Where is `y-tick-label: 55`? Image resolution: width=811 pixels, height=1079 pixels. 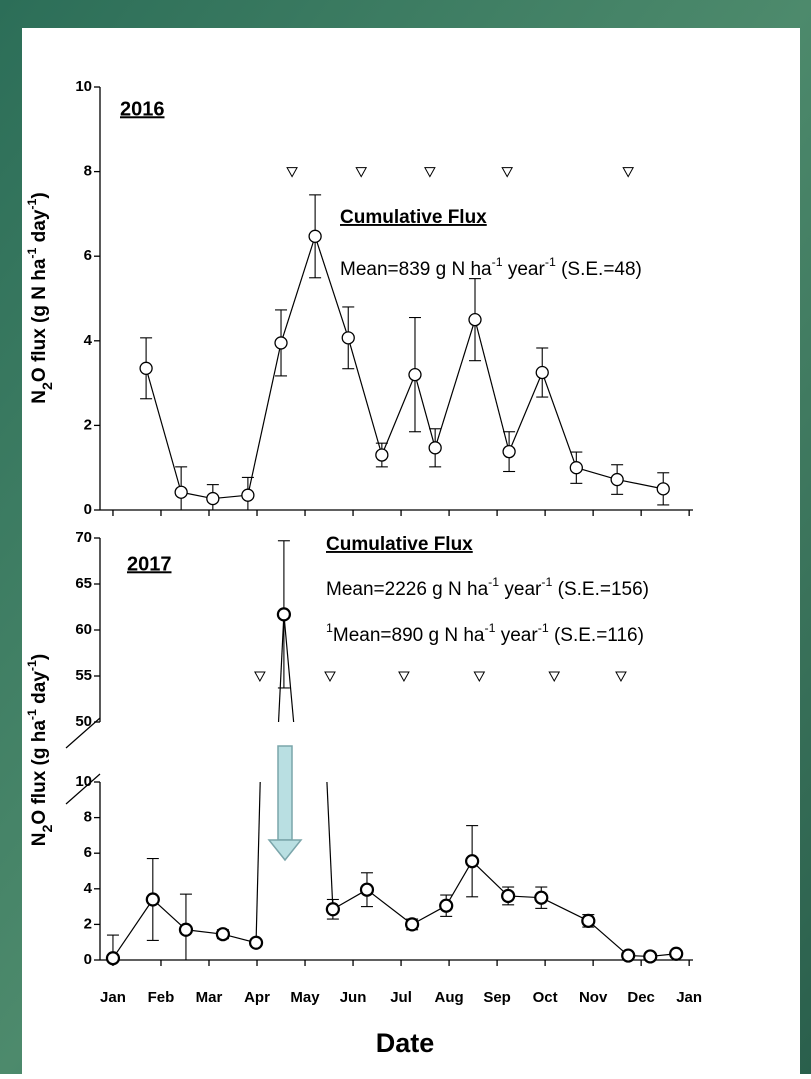 y-tick-label: 55 is located at coordinates (83, 675).